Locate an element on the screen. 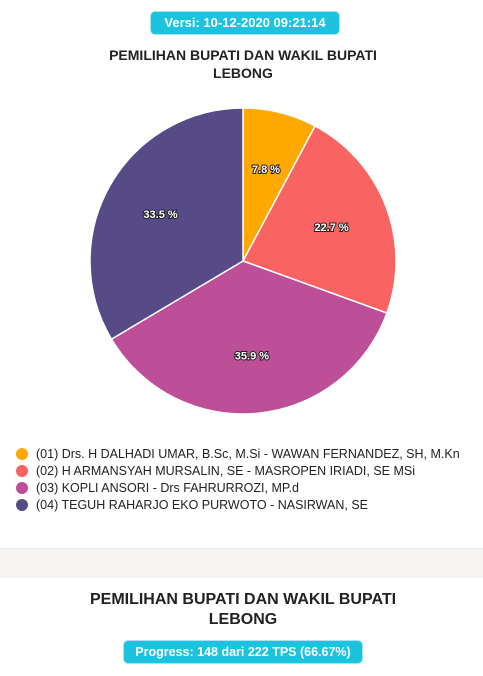  footer-title-line2: LEBONG is located at coordinates (243, 619).